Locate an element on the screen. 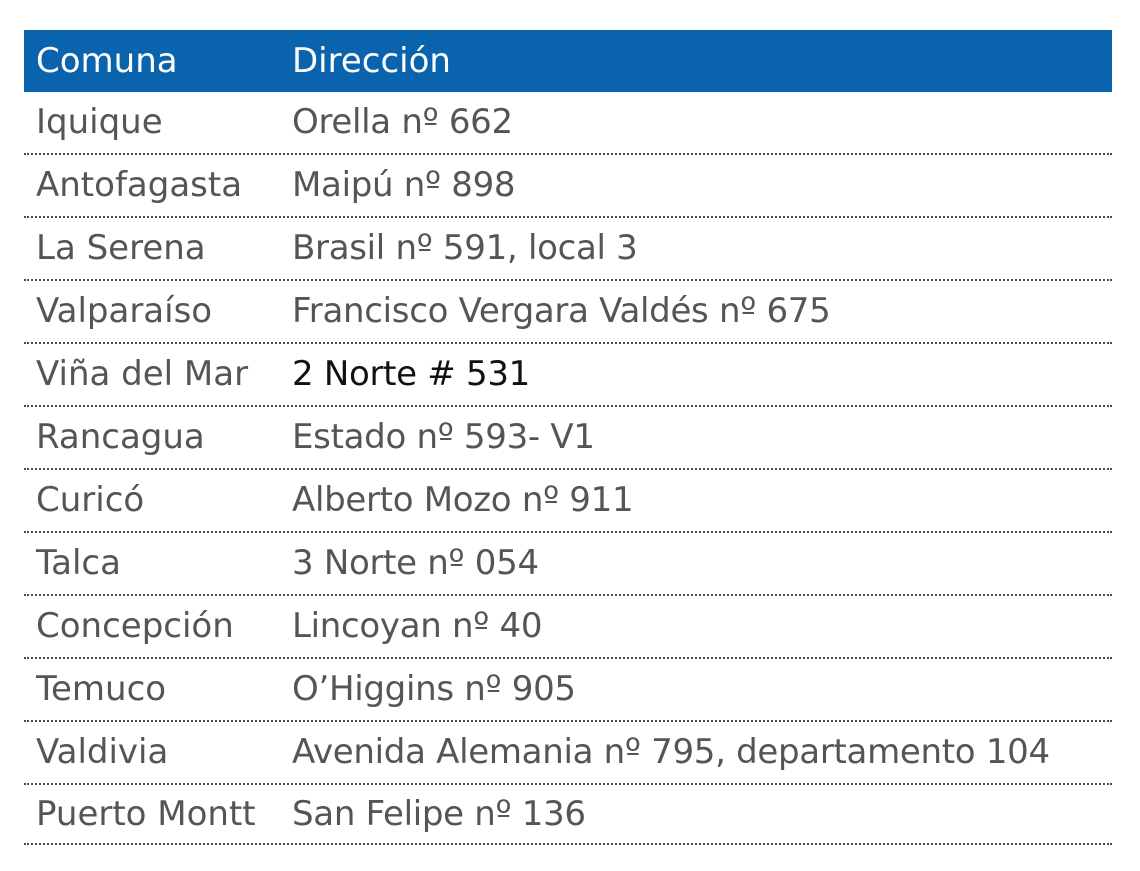 The image size is (1140, 871). comuna-cell: Antofagasta is located at coordinates (139, 185).